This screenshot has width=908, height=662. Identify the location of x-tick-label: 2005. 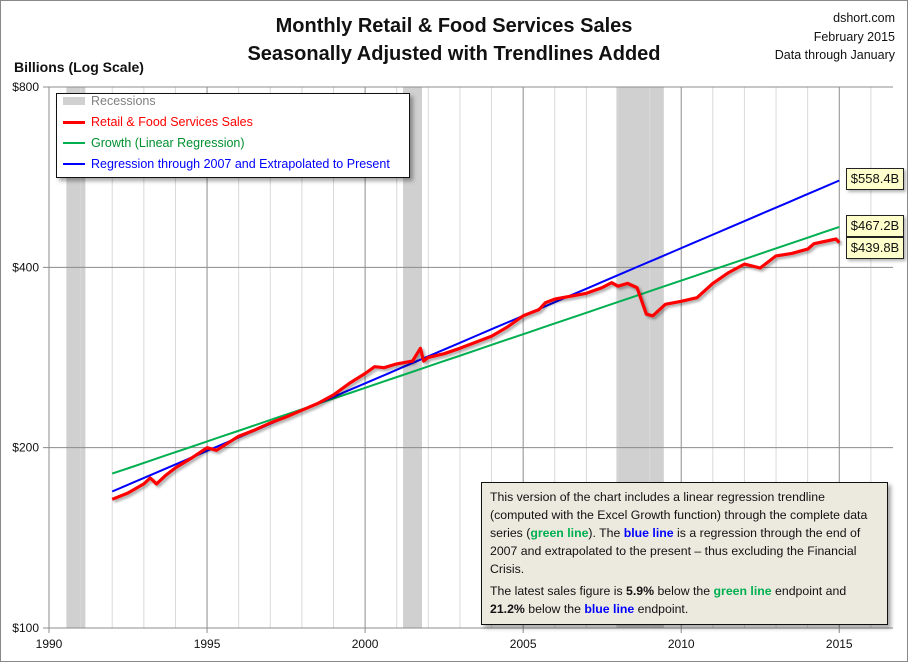
(523, 644).